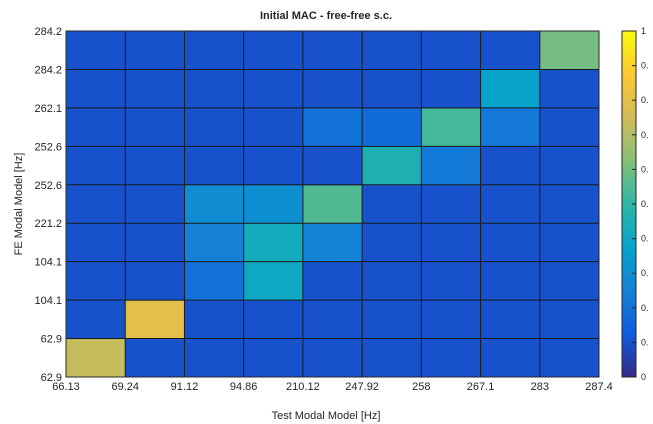  What do you see at coordinates (643, 31) in the screenshot?
I see `colorbar-tick-label: 1` at bounding box center [643, 31].